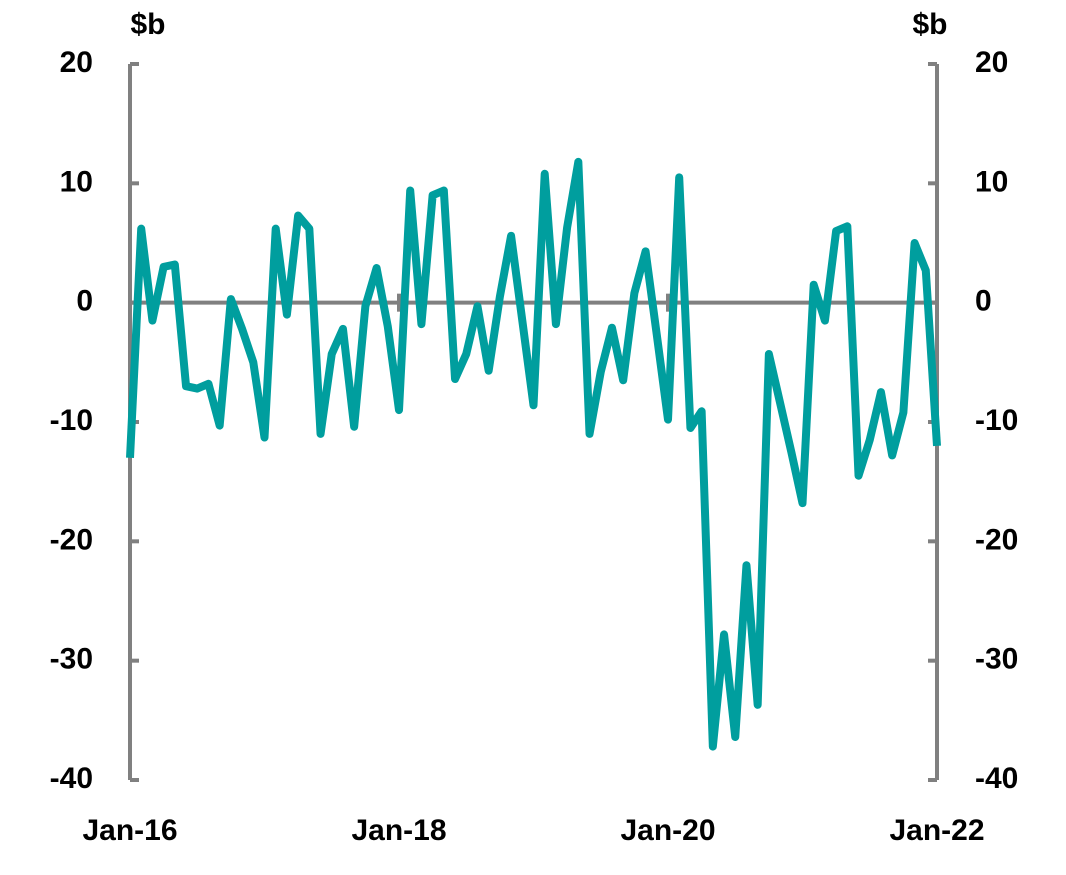  Describe the element at coordinates (71, 778) in the screenshot. I see `y-tick-label: -40` at that location.